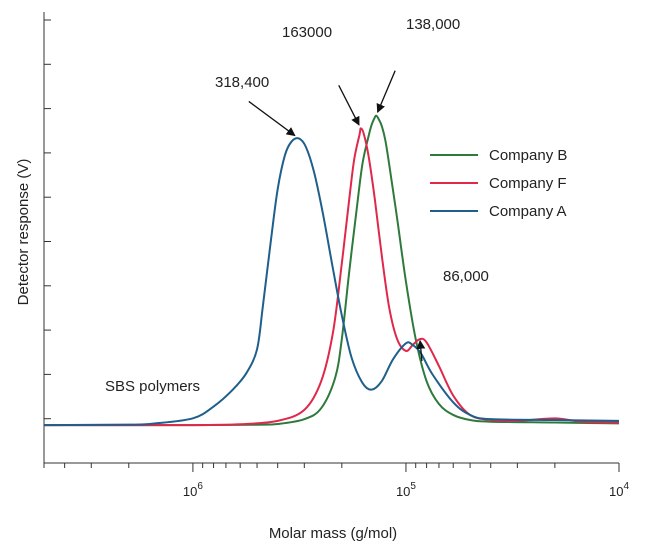 The width and height of the screenshot is (645, 546). I want to click on legend-label-company-f: Company F, so click(528, 183).